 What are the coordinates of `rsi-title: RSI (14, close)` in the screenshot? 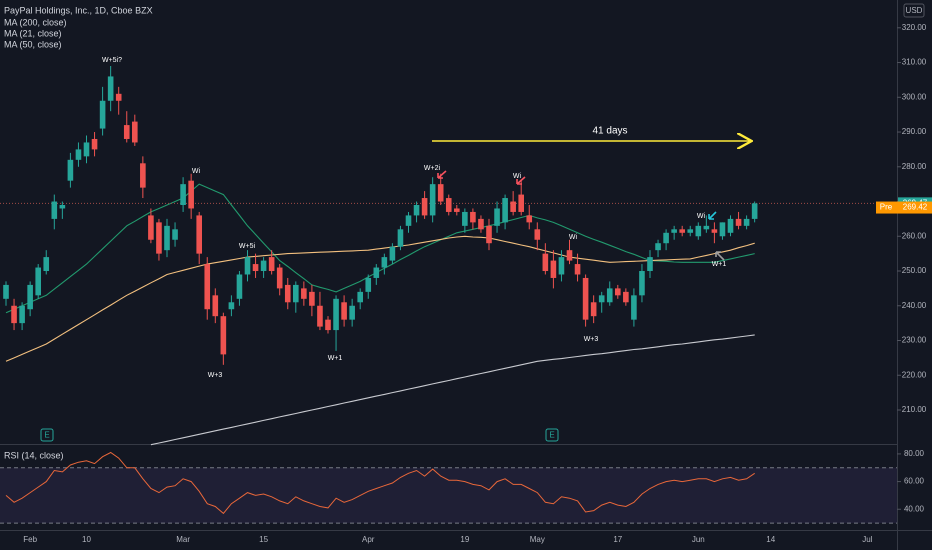 It's located at (34, 455).